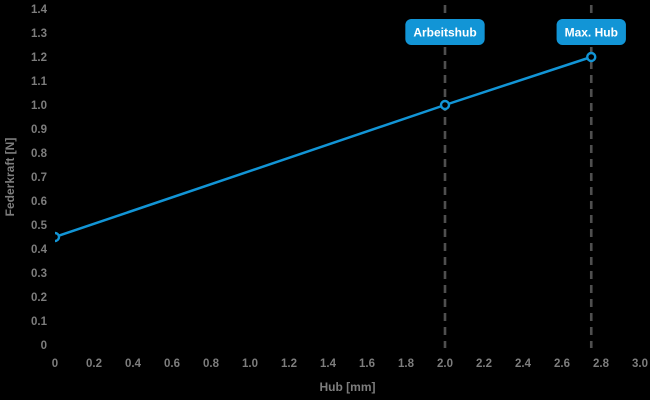 Image resolution: width=650 pixels, height=400 pixels. Describe the element at coordinates (39, 226) in the screenshot. I see `y-tick-label: 0.5` at that location.